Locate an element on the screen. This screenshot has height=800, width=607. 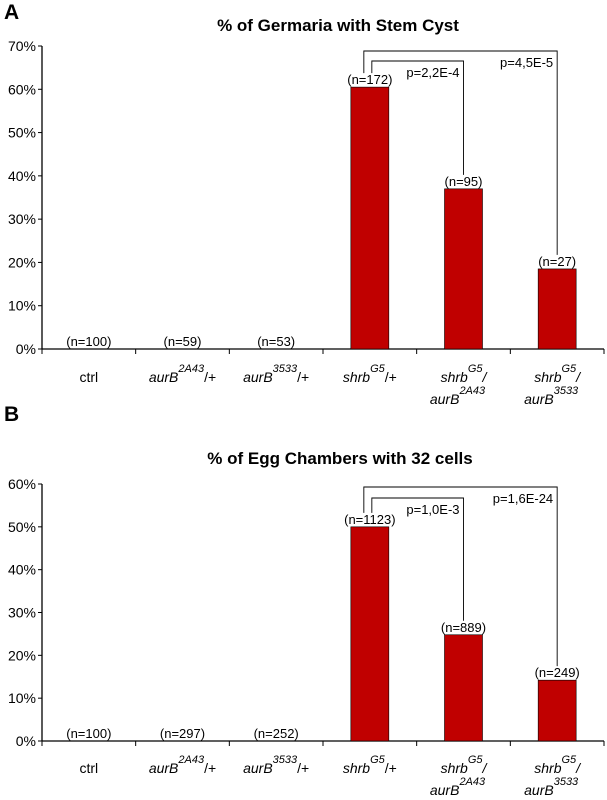
p-value-label: p=1,0E-3 is located at coordinates (432, 509).